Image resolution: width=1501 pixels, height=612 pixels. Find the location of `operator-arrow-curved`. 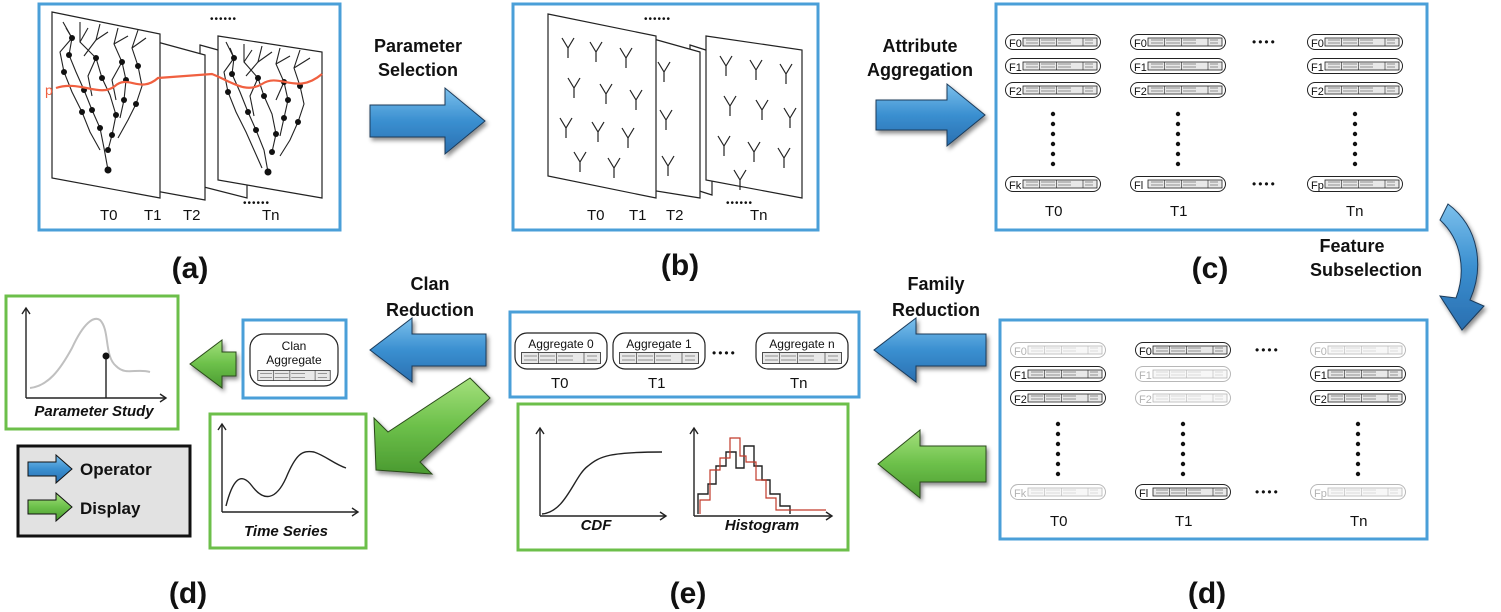

operator-arrow-curved is located at coordinates (1461, 267).